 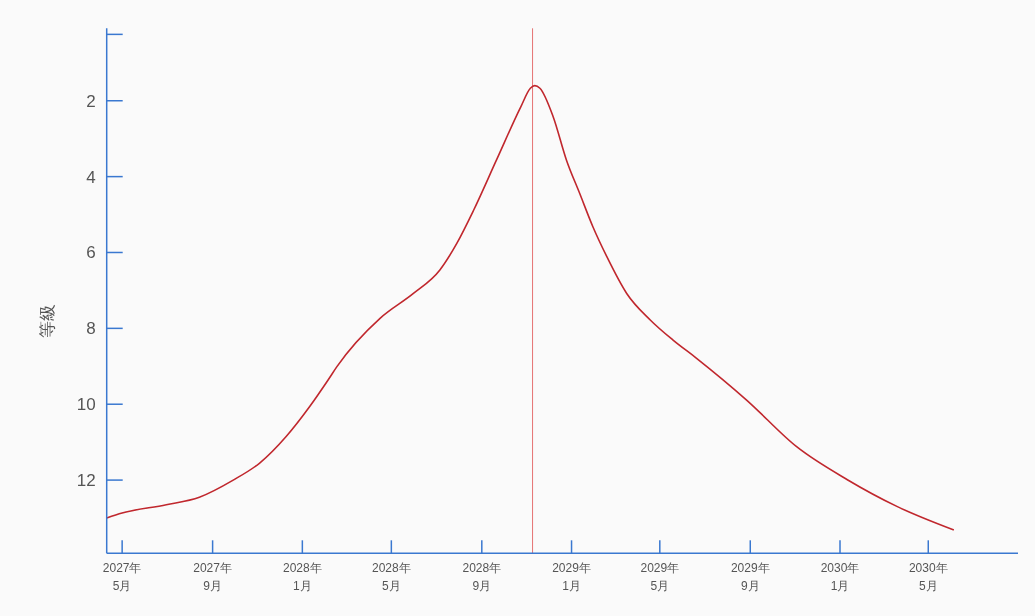 I want to click on x-tick-label: 2030年 5月, so click(x=928, y=577).